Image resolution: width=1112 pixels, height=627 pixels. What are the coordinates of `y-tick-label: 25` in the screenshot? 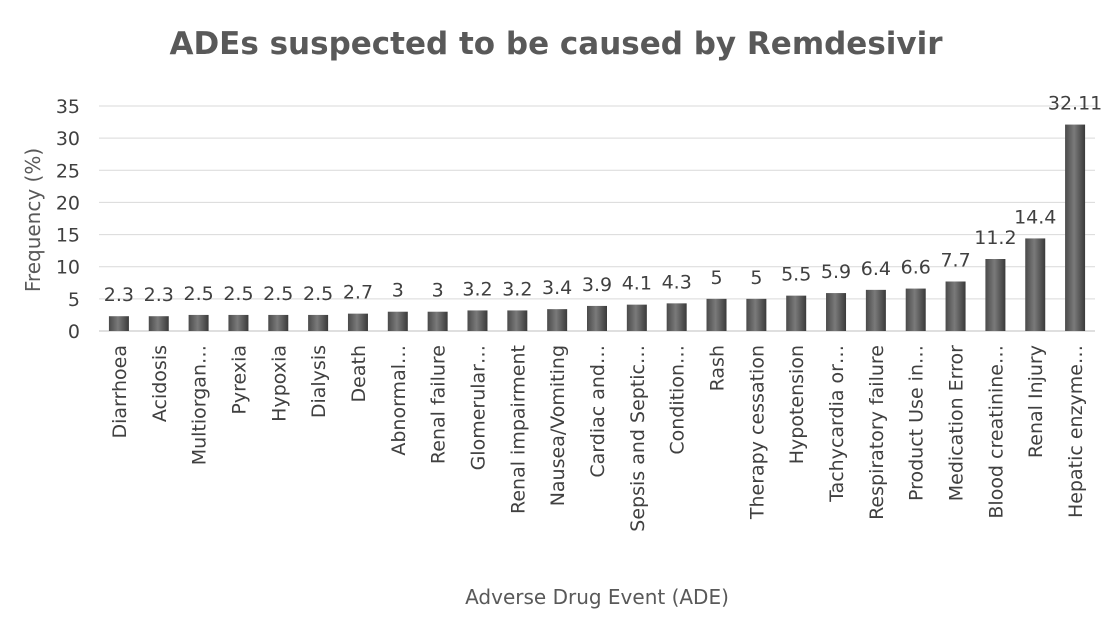 It's located at (68, 171).